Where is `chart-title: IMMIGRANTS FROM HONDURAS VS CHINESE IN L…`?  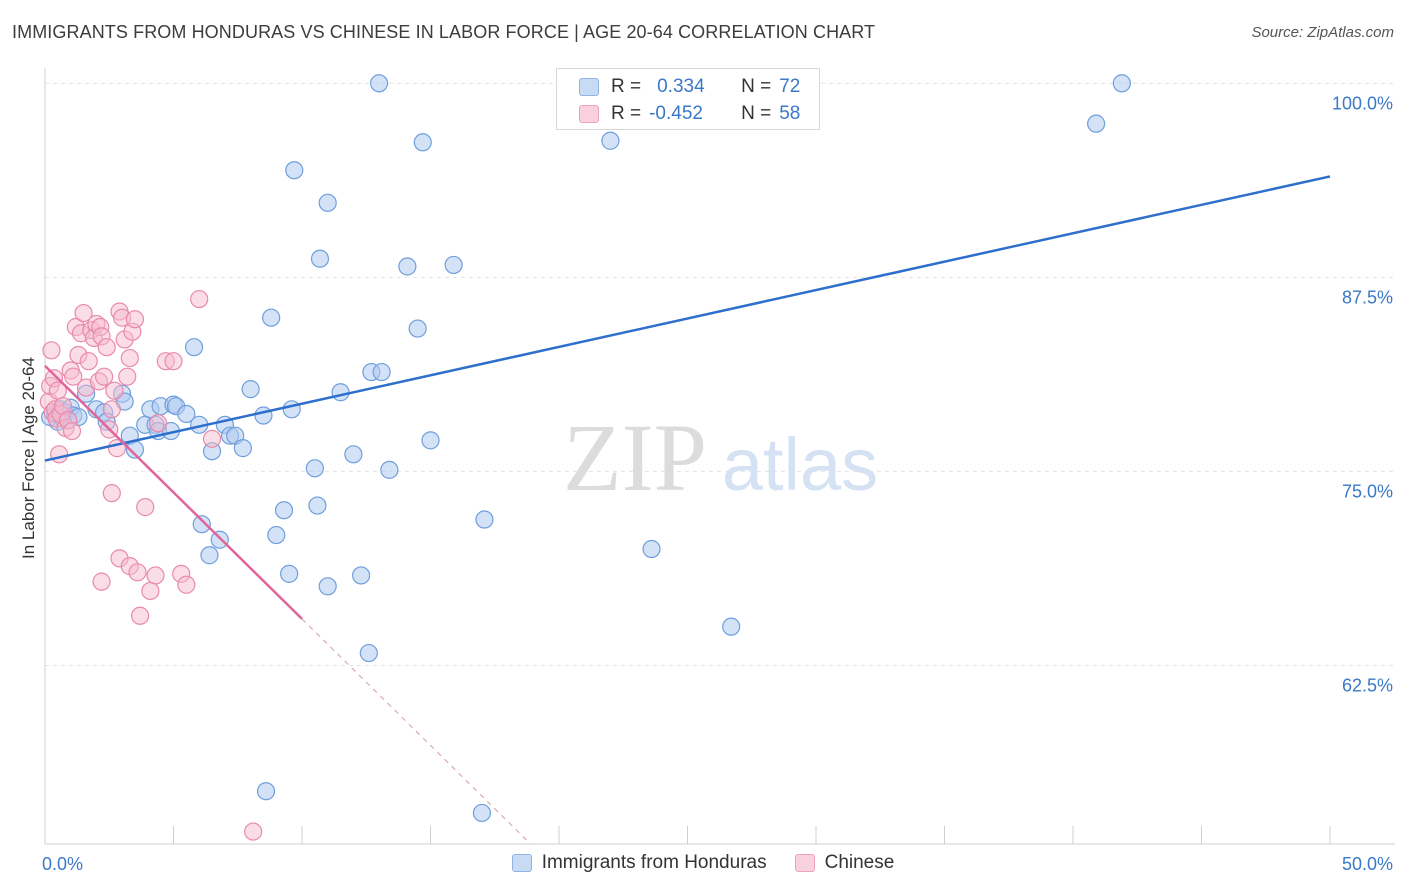 chart-title: IMMIGRANTS FROM HONDURAS VS CHINESE IN L… is located at coordinates (444, 32).